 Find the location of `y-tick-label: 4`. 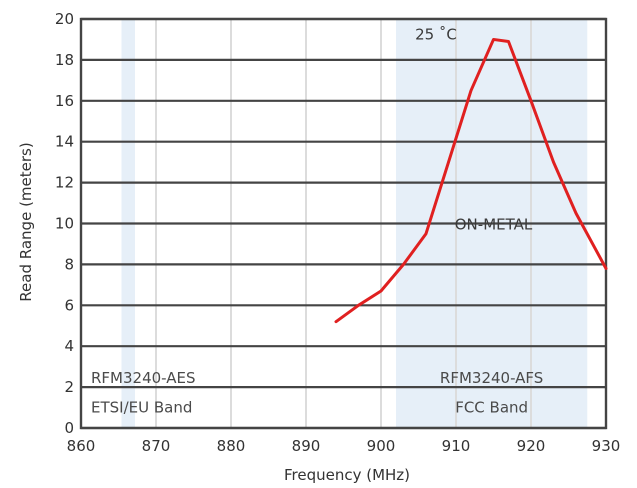

y-tick-label: 4 is located at coordinates (69, 346).